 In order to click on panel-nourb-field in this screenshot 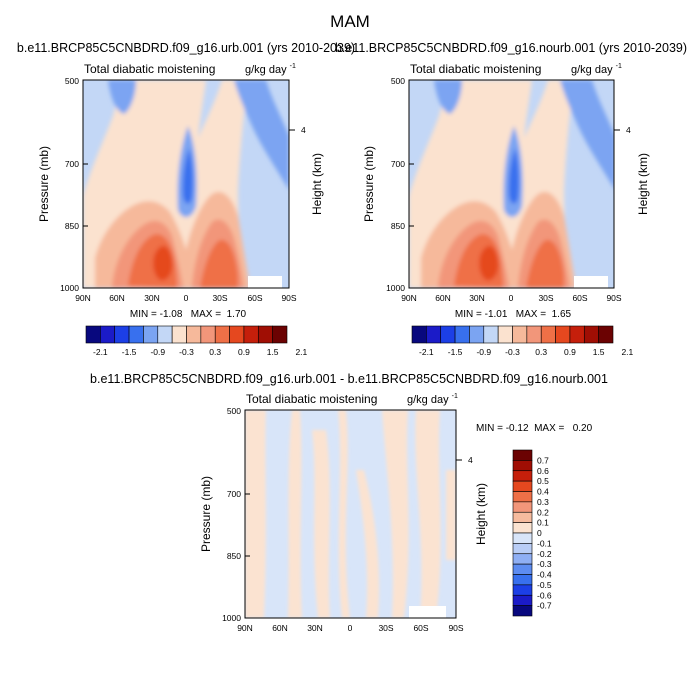, I will do `click(511, 184)`.